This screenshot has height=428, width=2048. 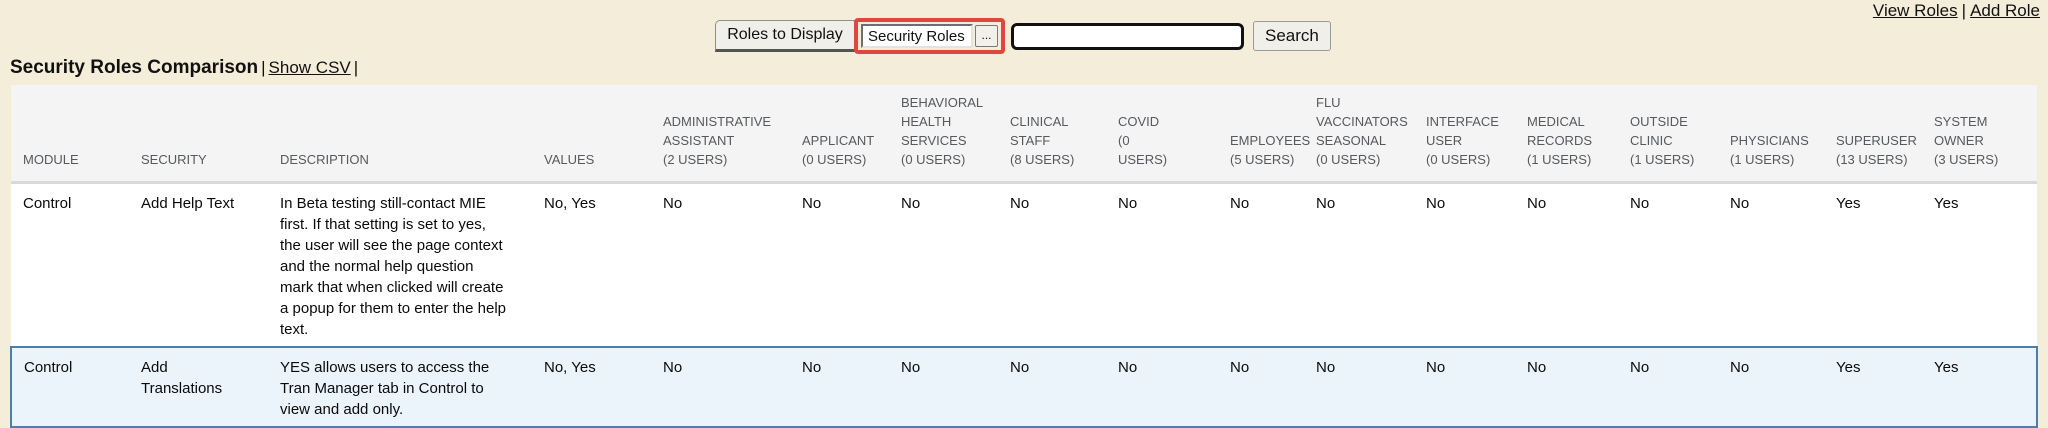 What do you see at coordinates (1264, 134) in the screenshot?
I see `column-header-employees: EMPLOYEES (5 USERS)` at bounding box center [1264, 134].